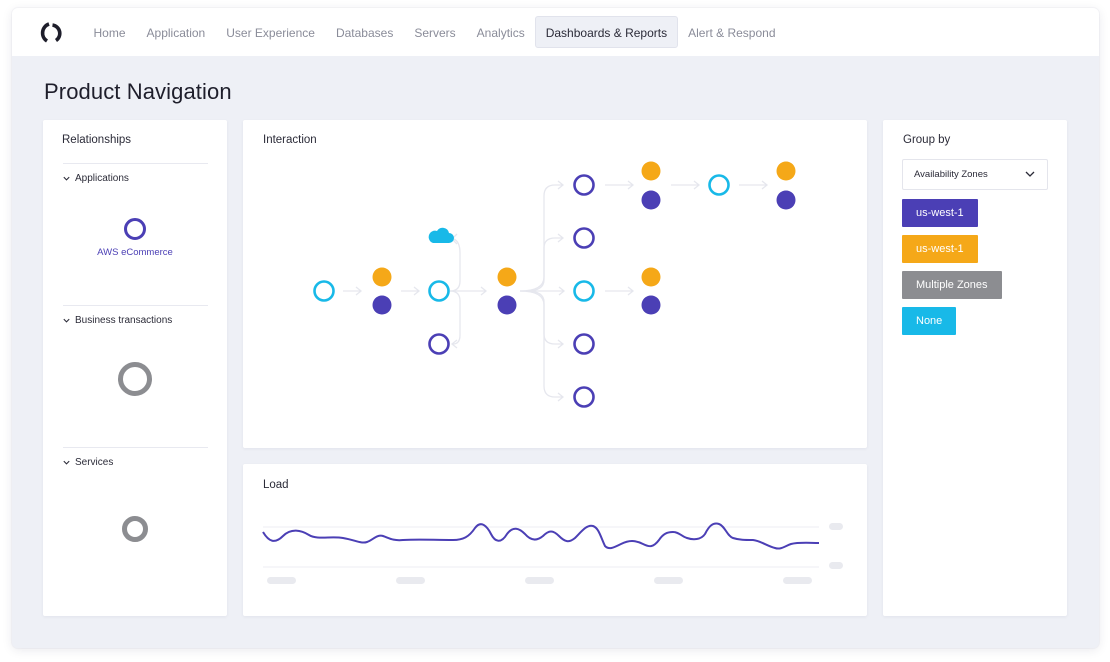  Describe the element at coordinates (556, 291) in the screenshot. I see `graph-edges` at that location.